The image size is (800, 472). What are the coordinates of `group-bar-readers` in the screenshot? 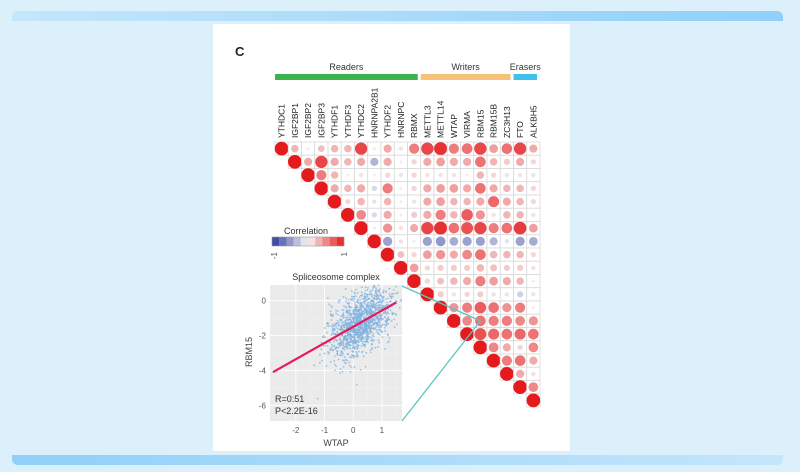 It's located at (346, 77).